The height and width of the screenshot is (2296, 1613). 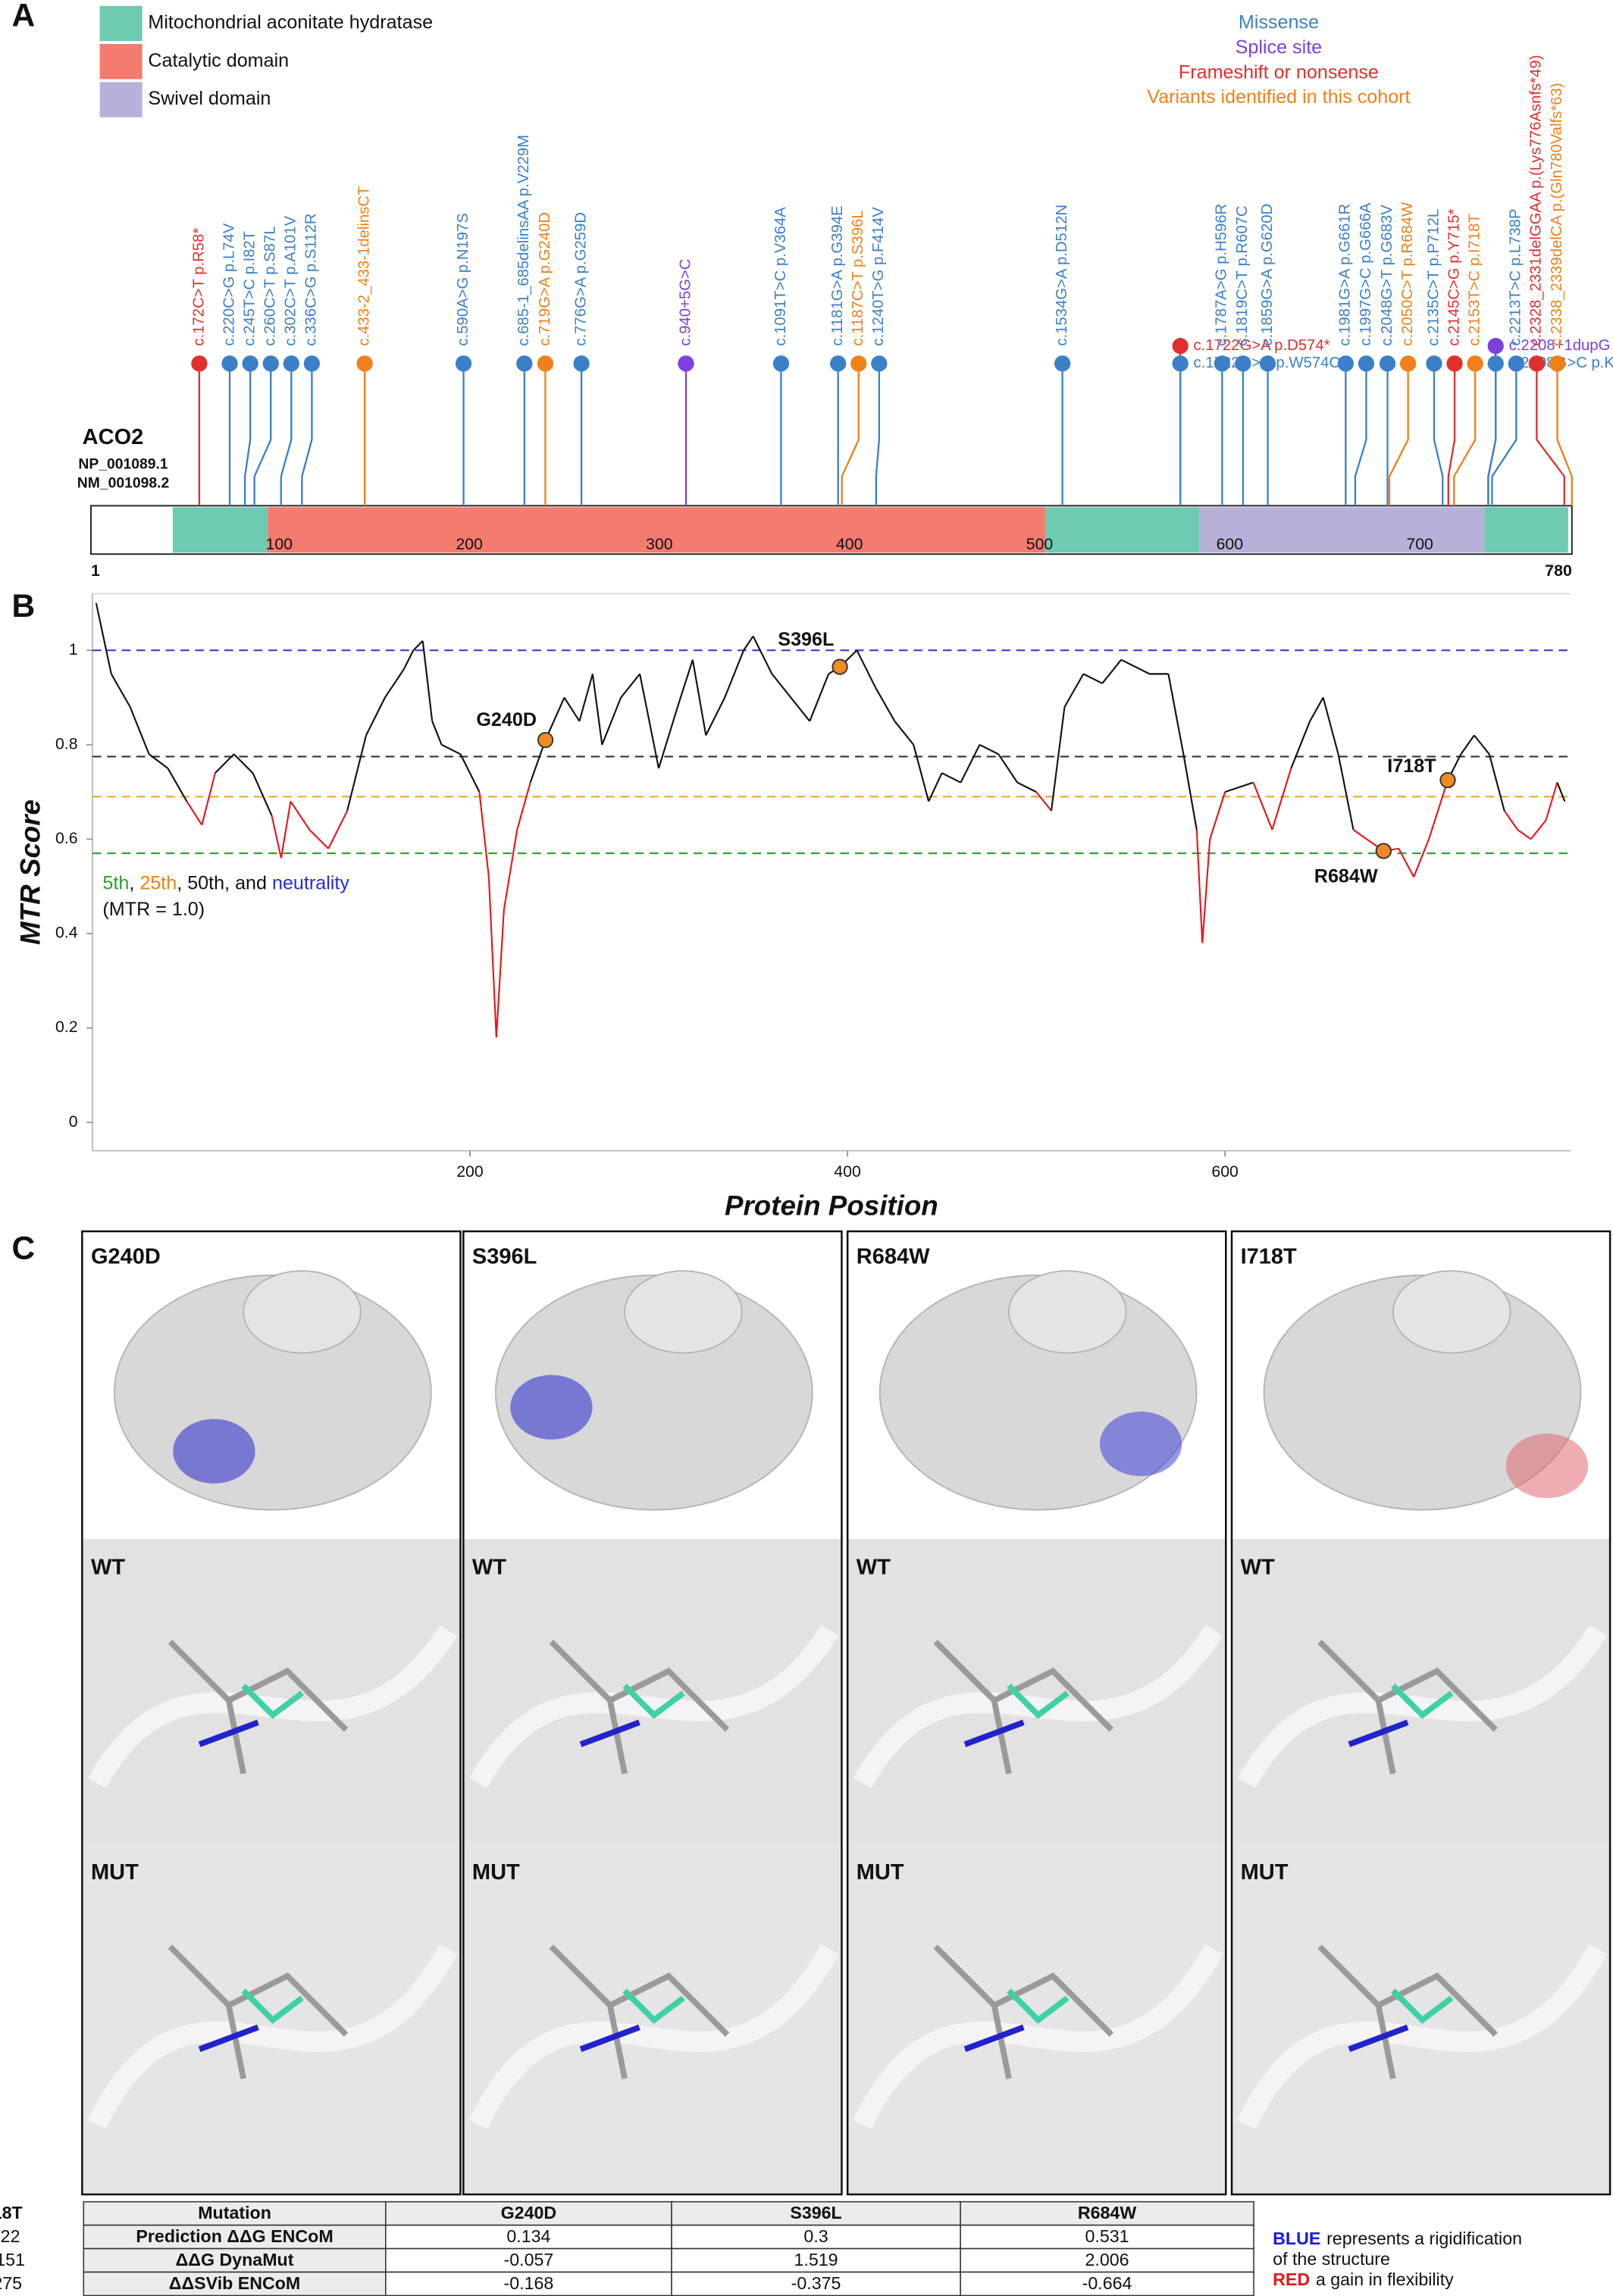 What do you see at coordinates (1366, 274) in the screenshot?
I see `variant-label: c.1997G>C p.G666A` at bounding box center [1366, 274].